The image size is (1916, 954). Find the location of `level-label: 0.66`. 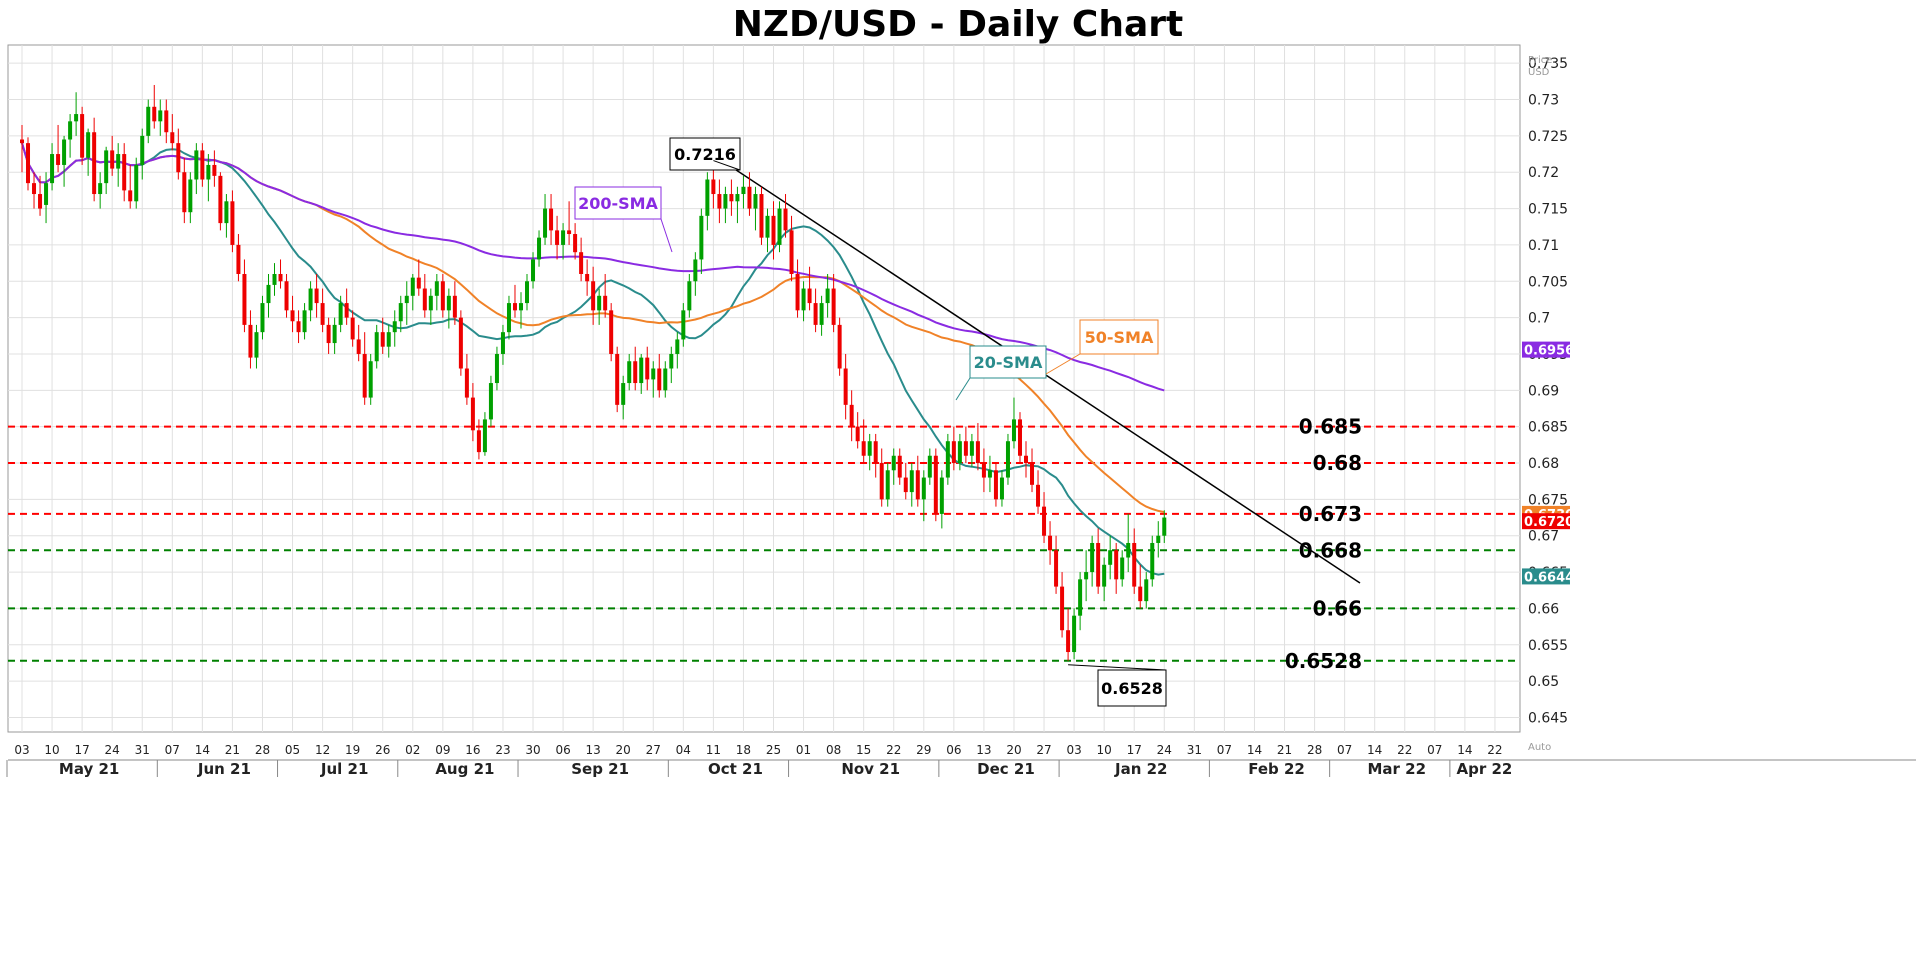

level-label: 0.66 is located at coordinates (1337, 608).